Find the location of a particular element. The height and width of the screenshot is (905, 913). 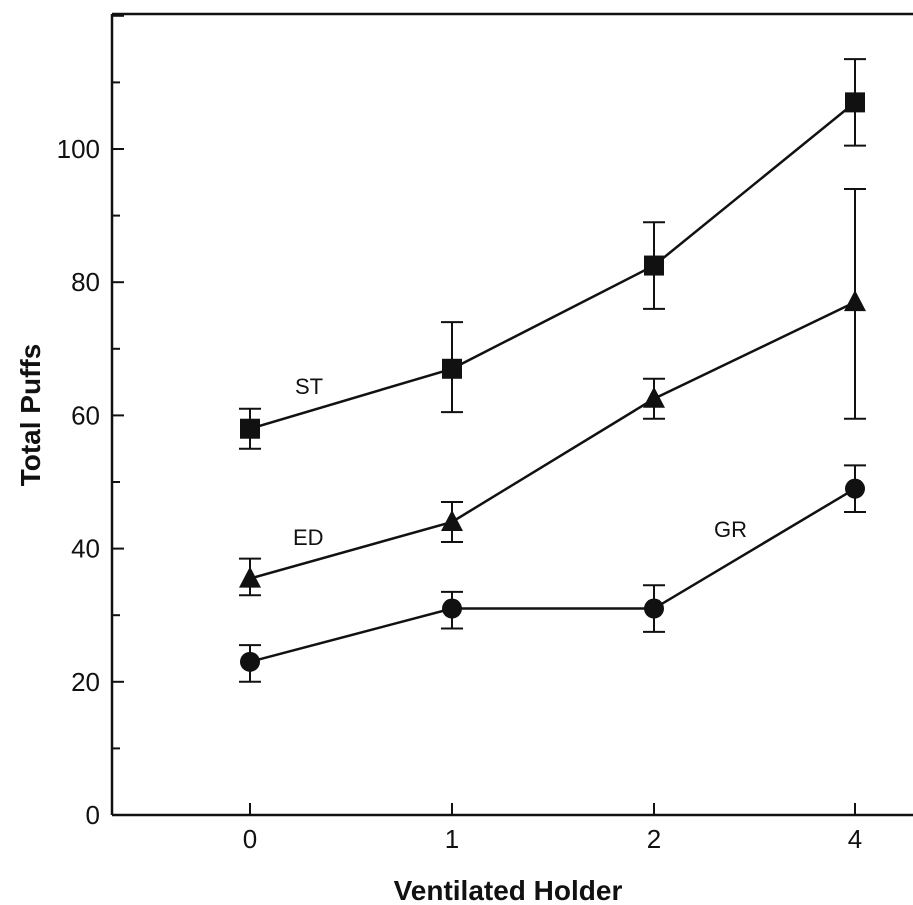

x-tick-label: 1 is located at coordinates (452, 839).